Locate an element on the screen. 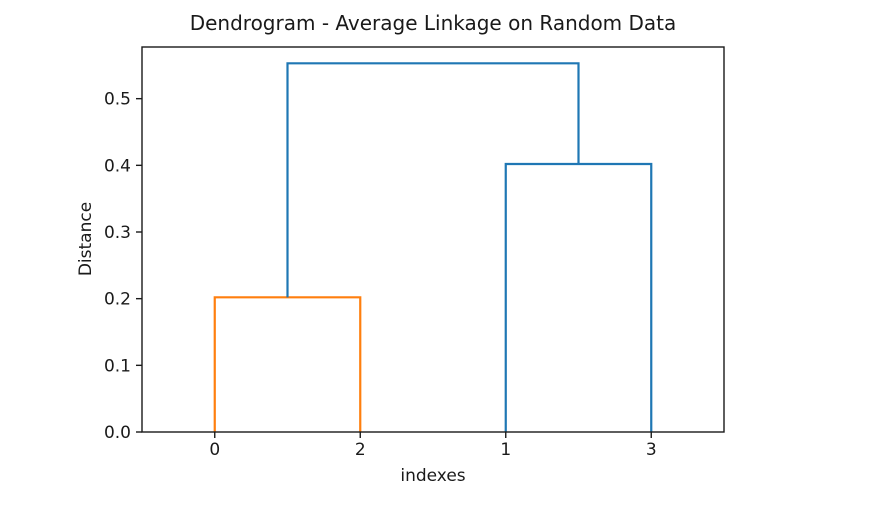 The width and height of the screenshot is (869, 512). x-tick-label-3: 3 is located at coordinates (651, 450).